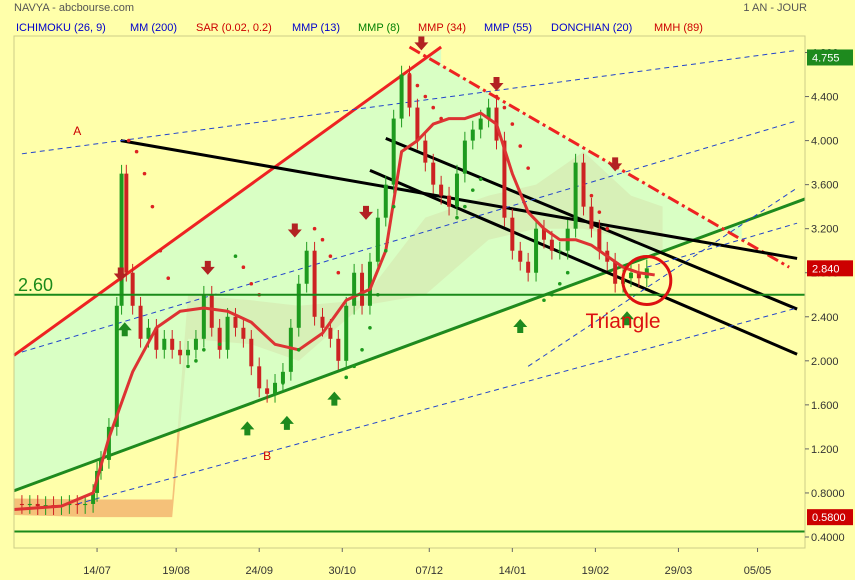 The width and height of the screenshot is (855, 580). I want to click on indicator-mm200: MM (200), so click(154, 28).